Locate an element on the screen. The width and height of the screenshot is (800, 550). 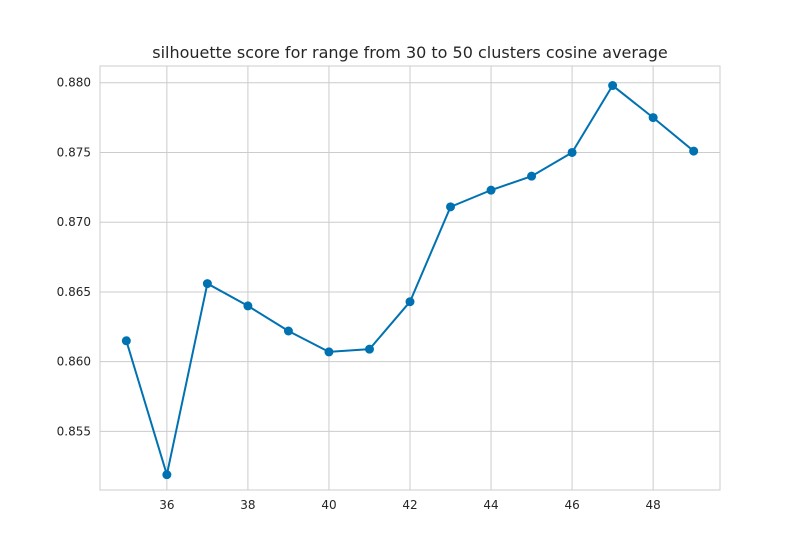
x-tick-label: 48 is located at coordinates (652, 505).